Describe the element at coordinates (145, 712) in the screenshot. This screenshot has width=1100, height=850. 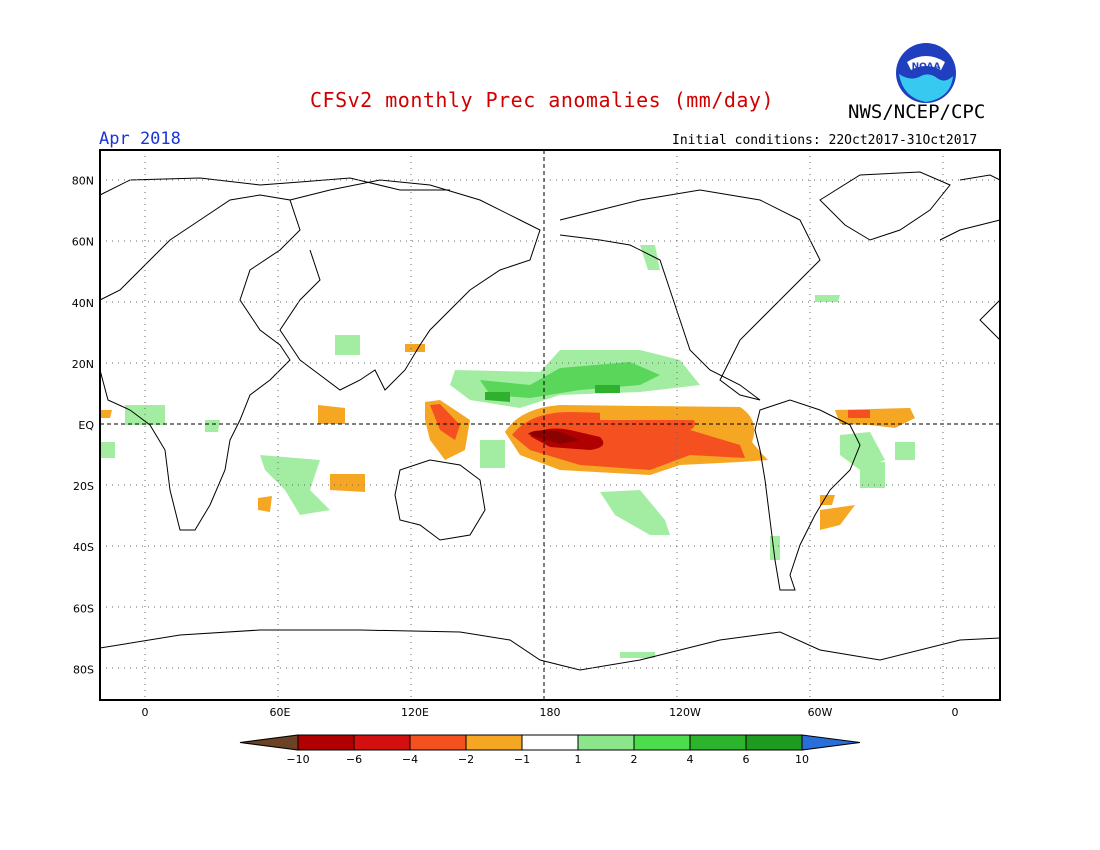
I see `lon-label-0: 0` at that location.